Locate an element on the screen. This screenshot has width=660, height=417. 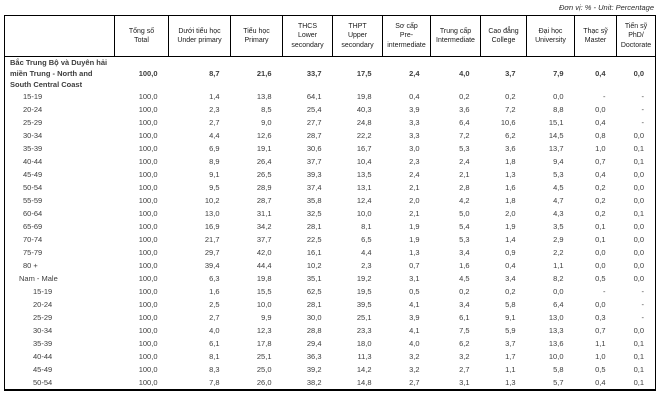
table-row: 20-24 100,0 2,3 8,5 25,4 40,3 3,9 3,6 7,2 8,8 0,0- is located at coordinates (330, 109).